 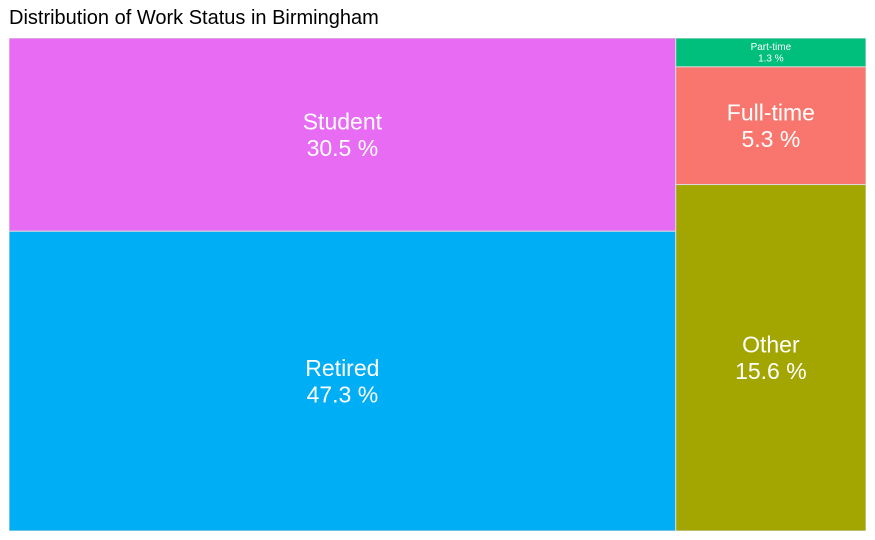 I want to click on tile-name-full-time: Full-time, so click(x=771, y=113).